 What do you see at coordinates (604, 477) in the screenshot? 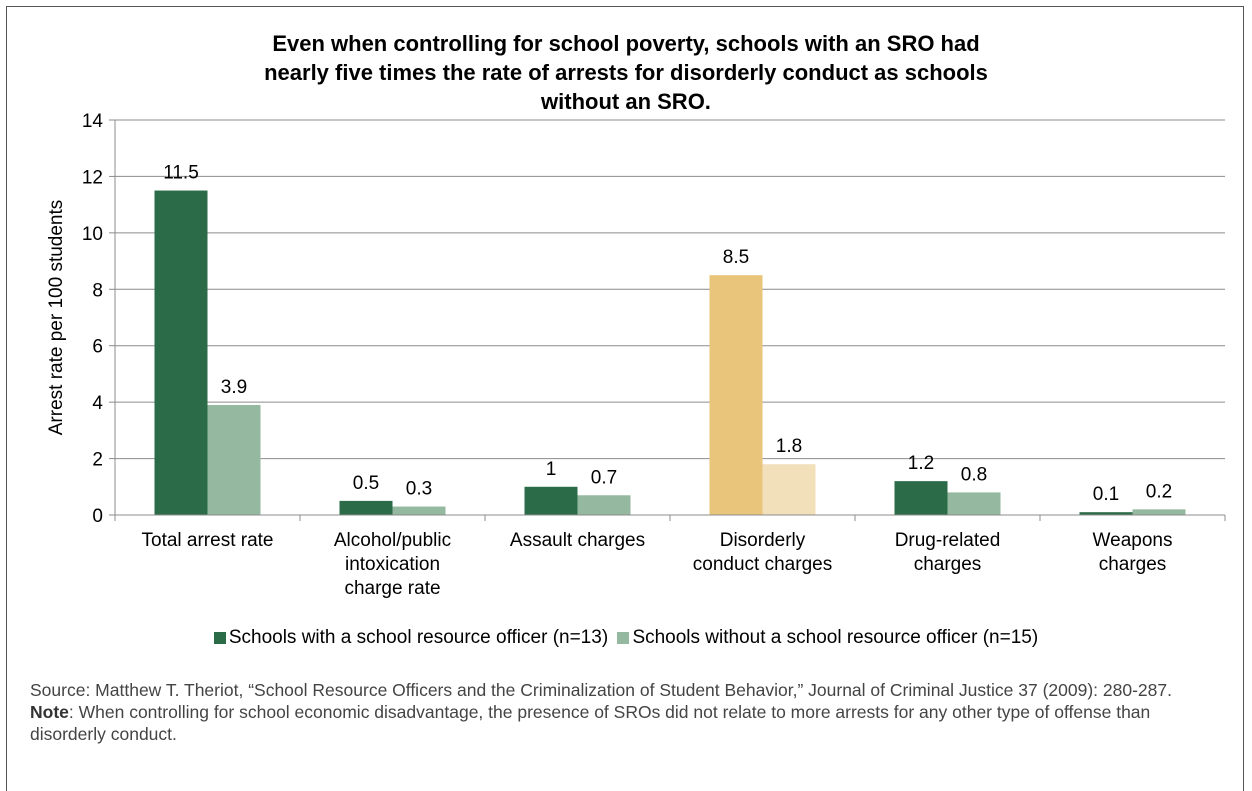
I see `data-label: 0.7` at bounding box center [604, 477].